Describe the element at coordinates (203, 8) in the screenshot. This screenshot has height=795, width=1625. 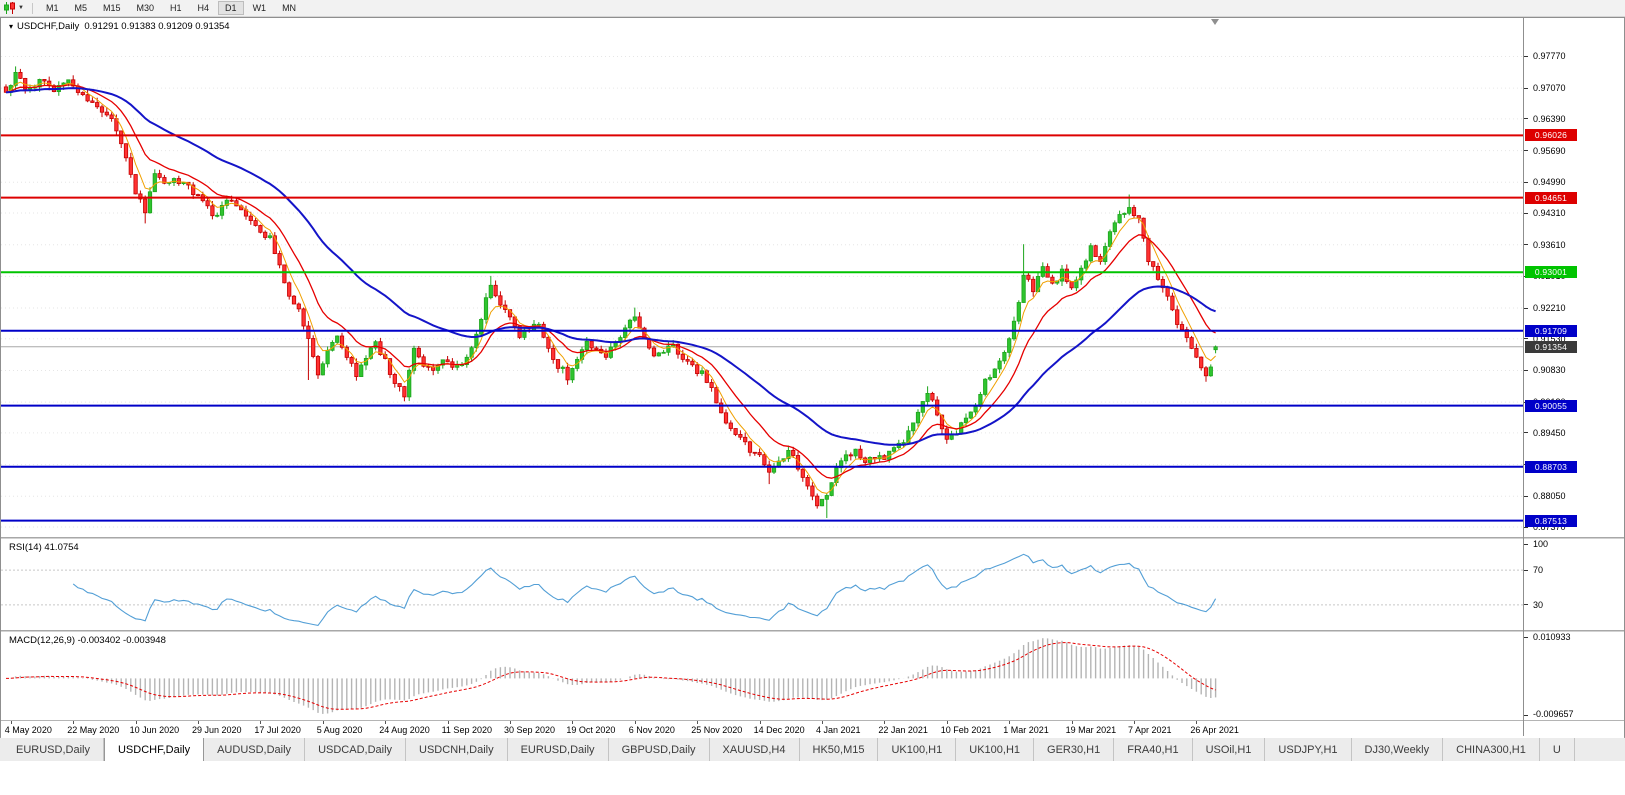
I see `timeframe-button-h4: H4` at that location.